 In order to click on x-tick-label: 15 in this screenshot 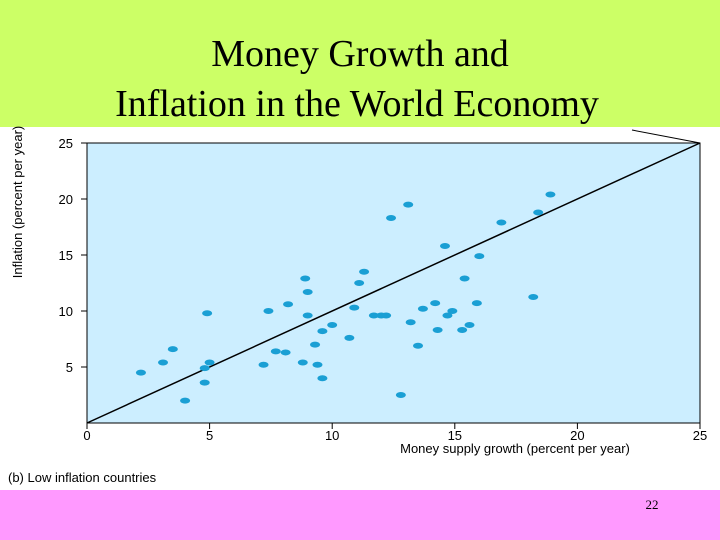, I will do `click(455, 435)`.